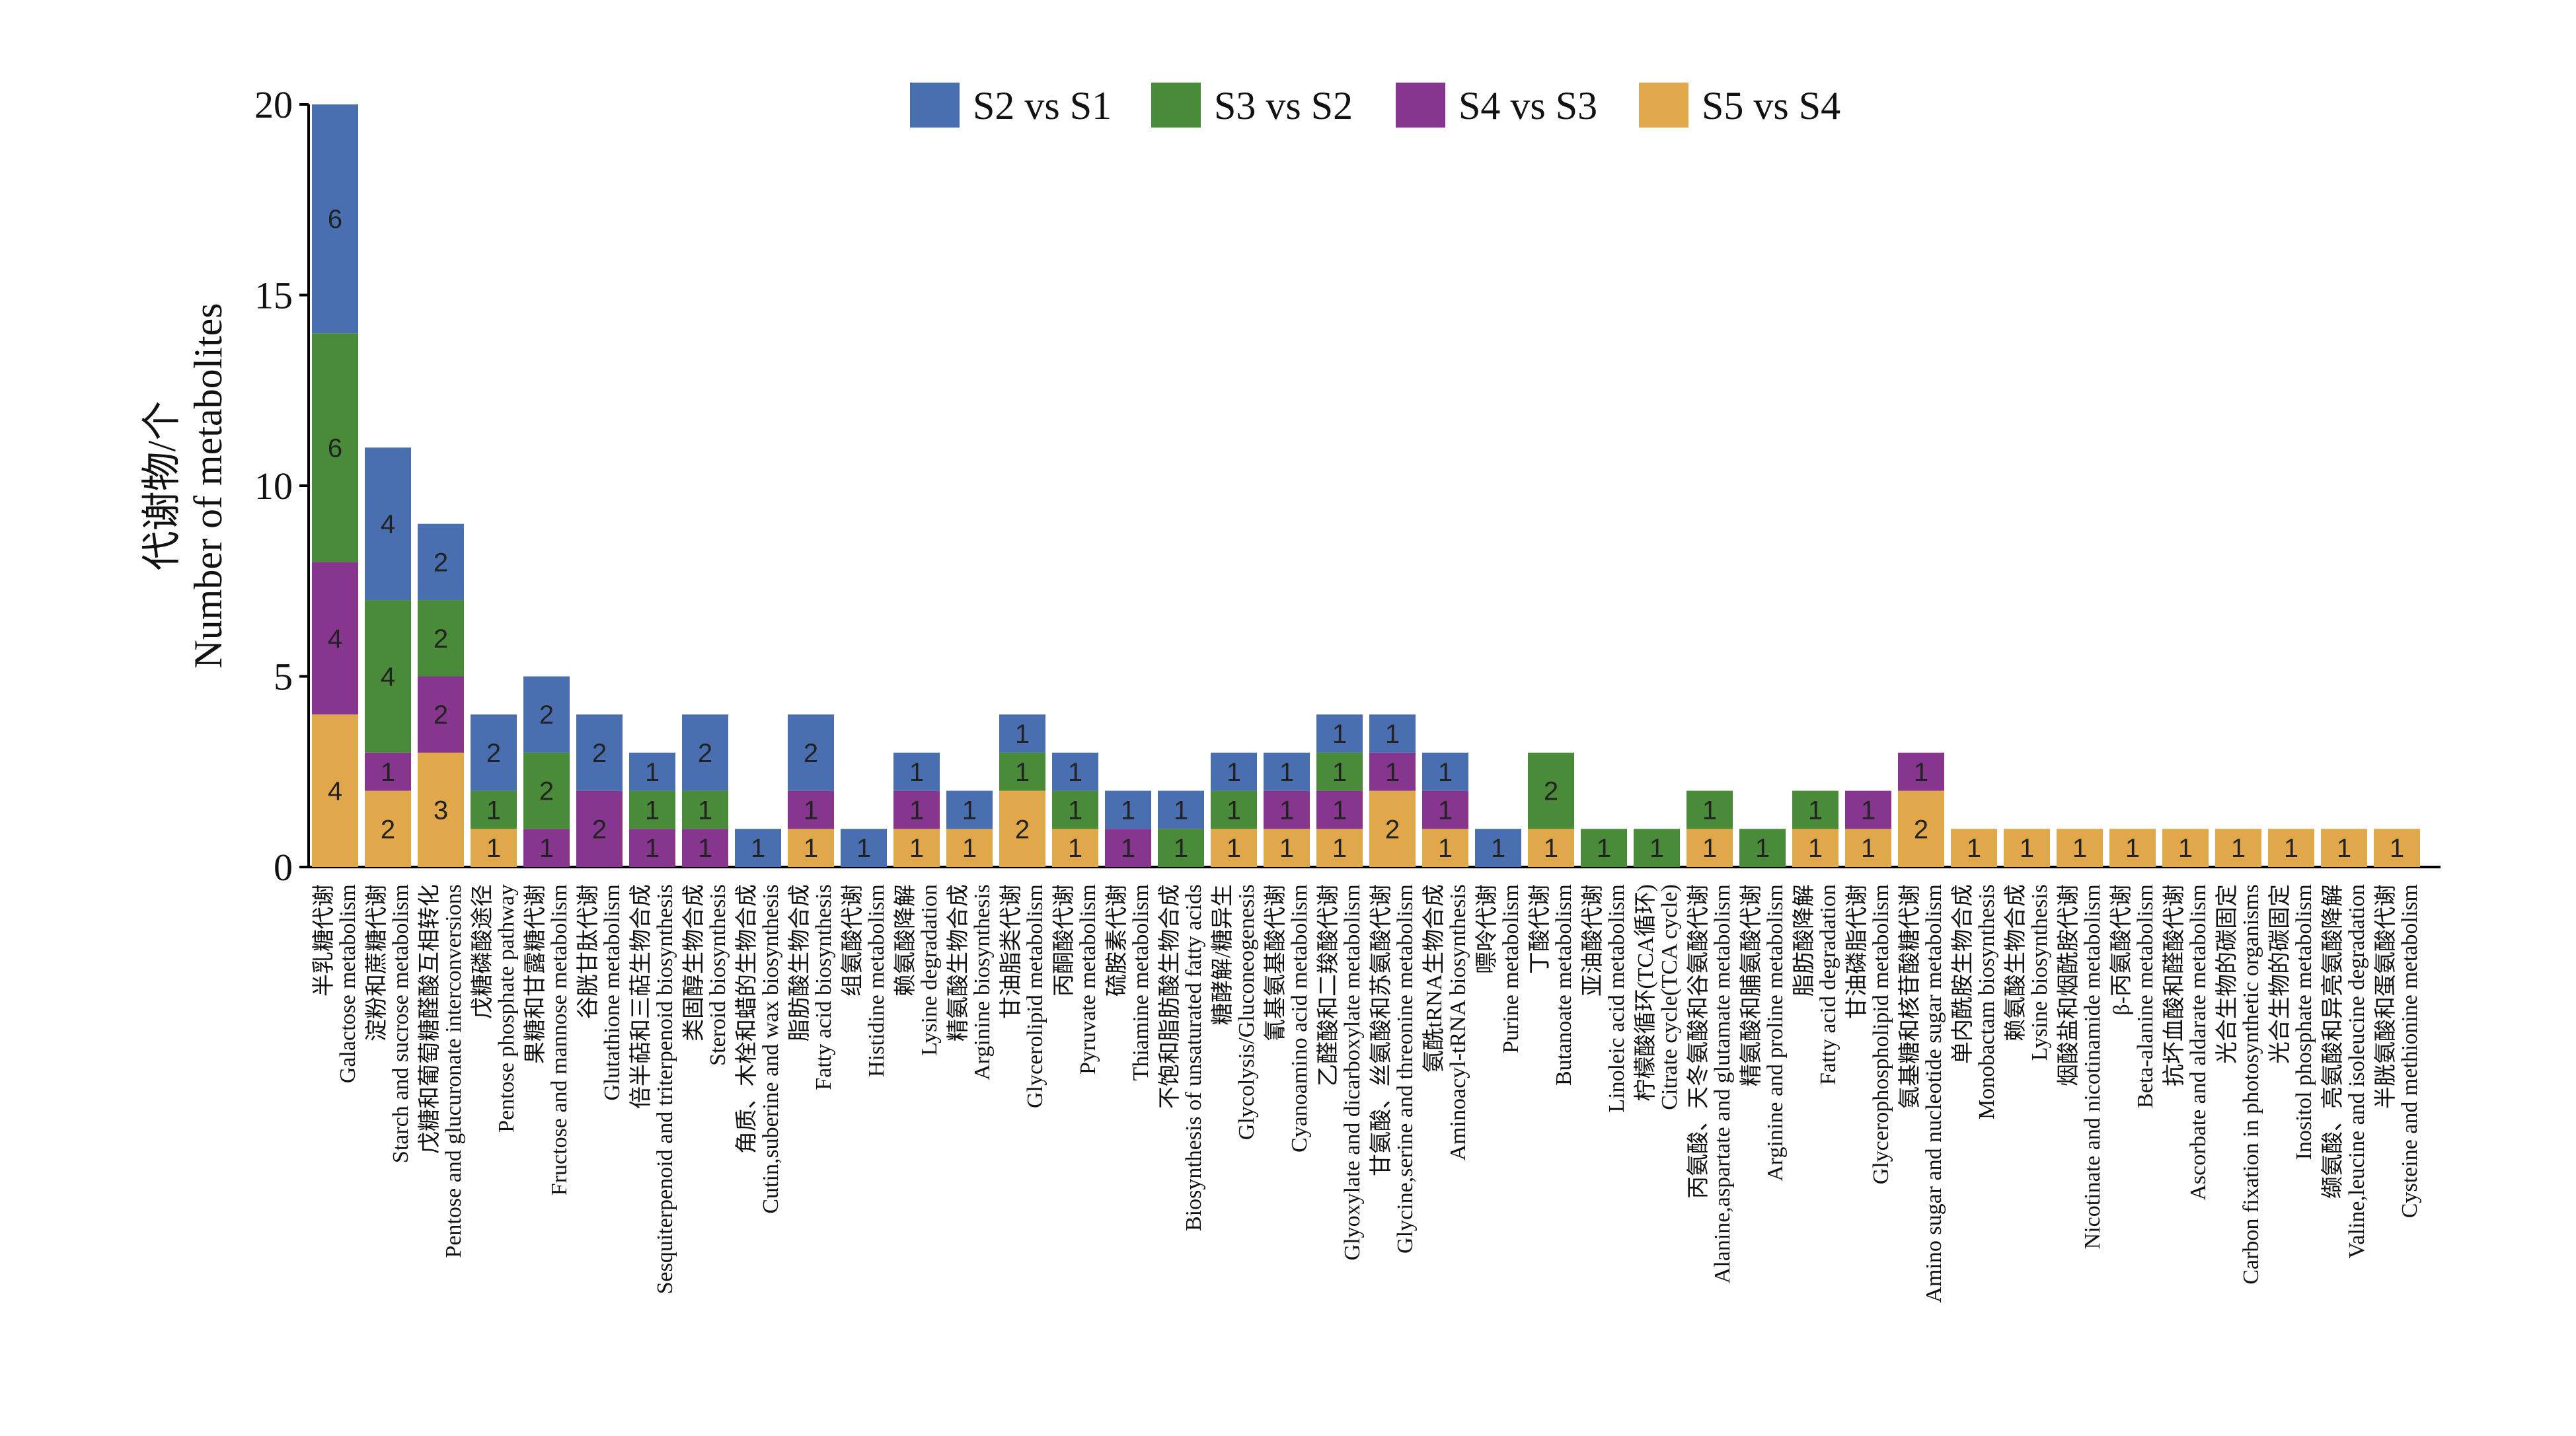 This screenshot has height=1436, width=2576. Describe the element at coordinates (1421, 105) in the screenshot. I see `legend-swatch` at that location.